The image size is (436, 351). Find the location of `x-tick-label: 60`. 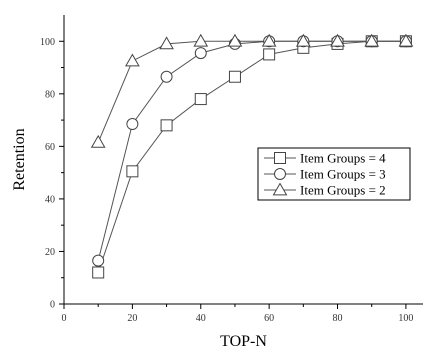

x-tick-label: 60 is located at coordinates (269, 318).